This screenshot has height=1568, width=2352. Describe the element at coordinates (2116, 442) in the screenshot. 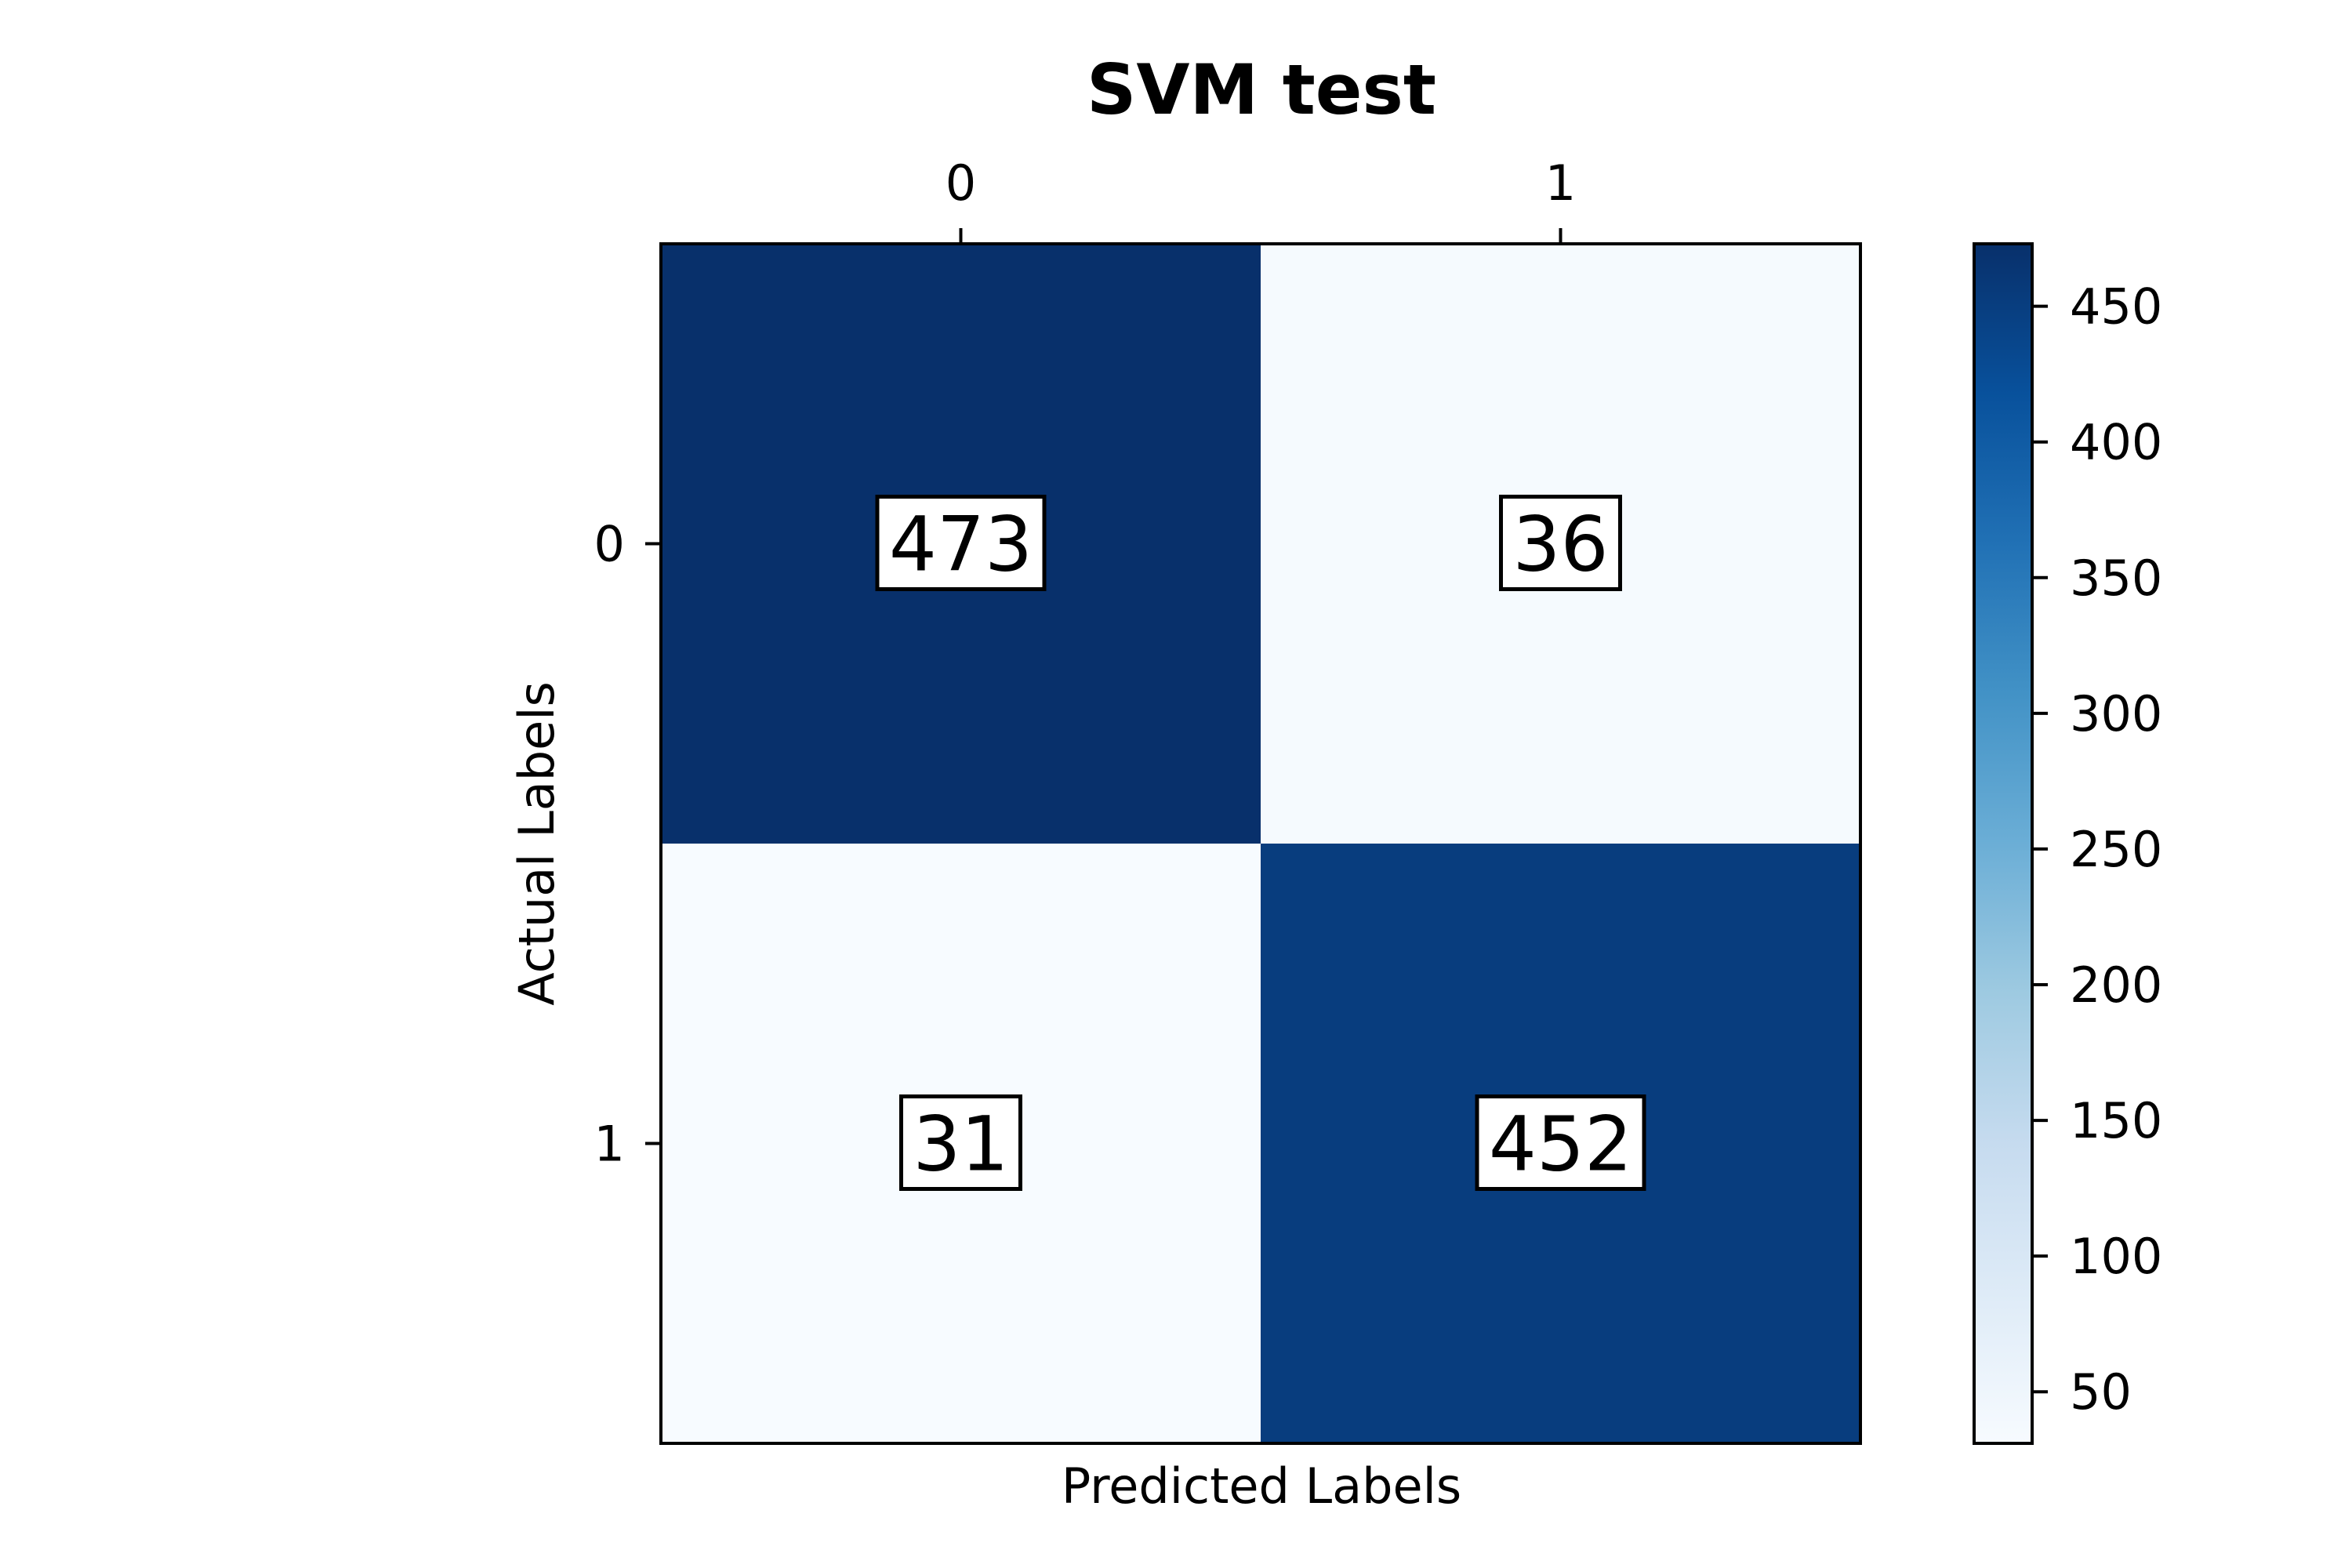

I see `colorbar-tick-label: 400` at that location.